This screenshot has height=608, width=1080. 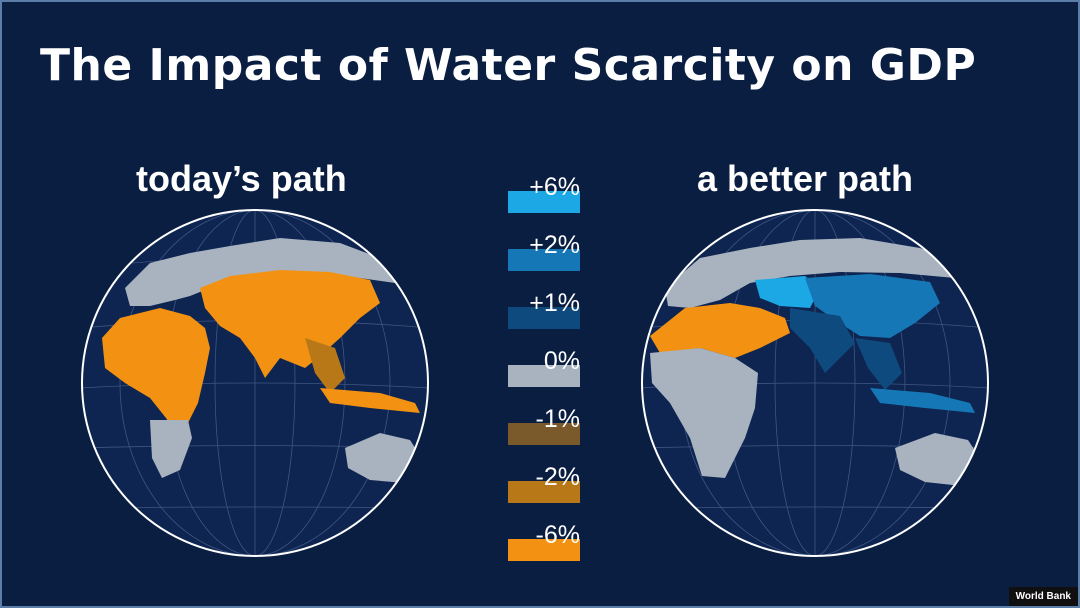 I want to click on map-label-todays-path: today’s path, so click(x=241, y=178).